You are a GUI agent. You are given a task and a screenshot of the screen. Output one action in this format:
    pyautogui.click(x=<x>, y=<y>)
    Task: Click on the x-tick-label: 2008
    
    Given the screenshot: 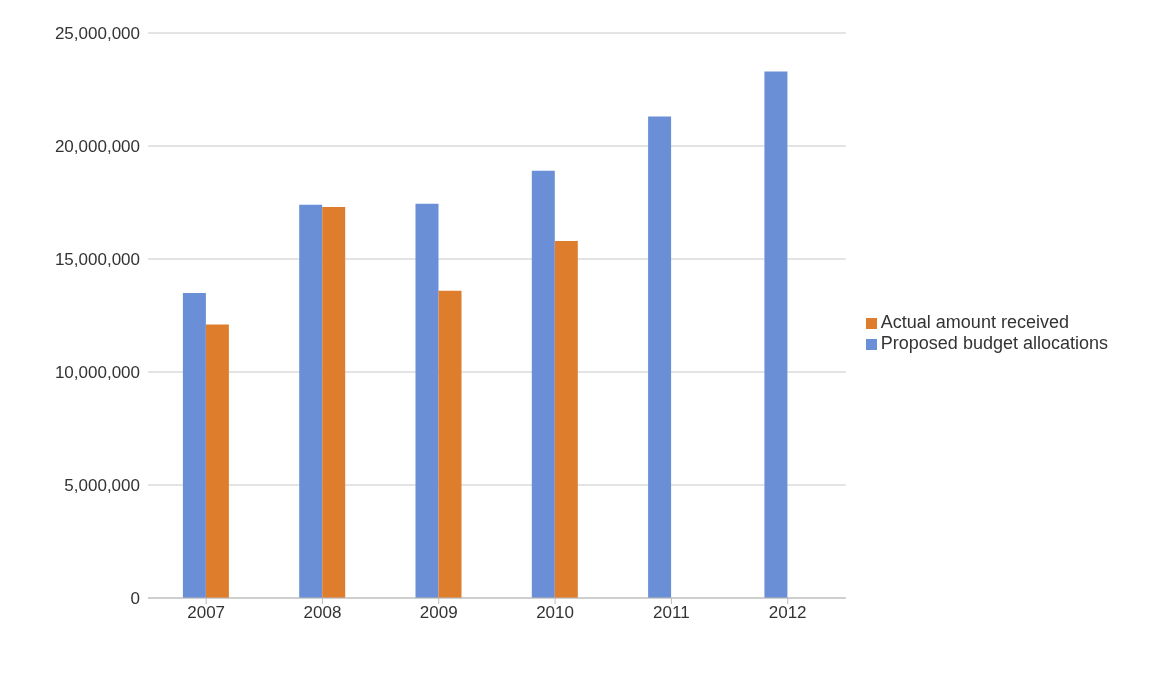 What is the action you would take?
    pyautogui.click(x=322, y=613)
    